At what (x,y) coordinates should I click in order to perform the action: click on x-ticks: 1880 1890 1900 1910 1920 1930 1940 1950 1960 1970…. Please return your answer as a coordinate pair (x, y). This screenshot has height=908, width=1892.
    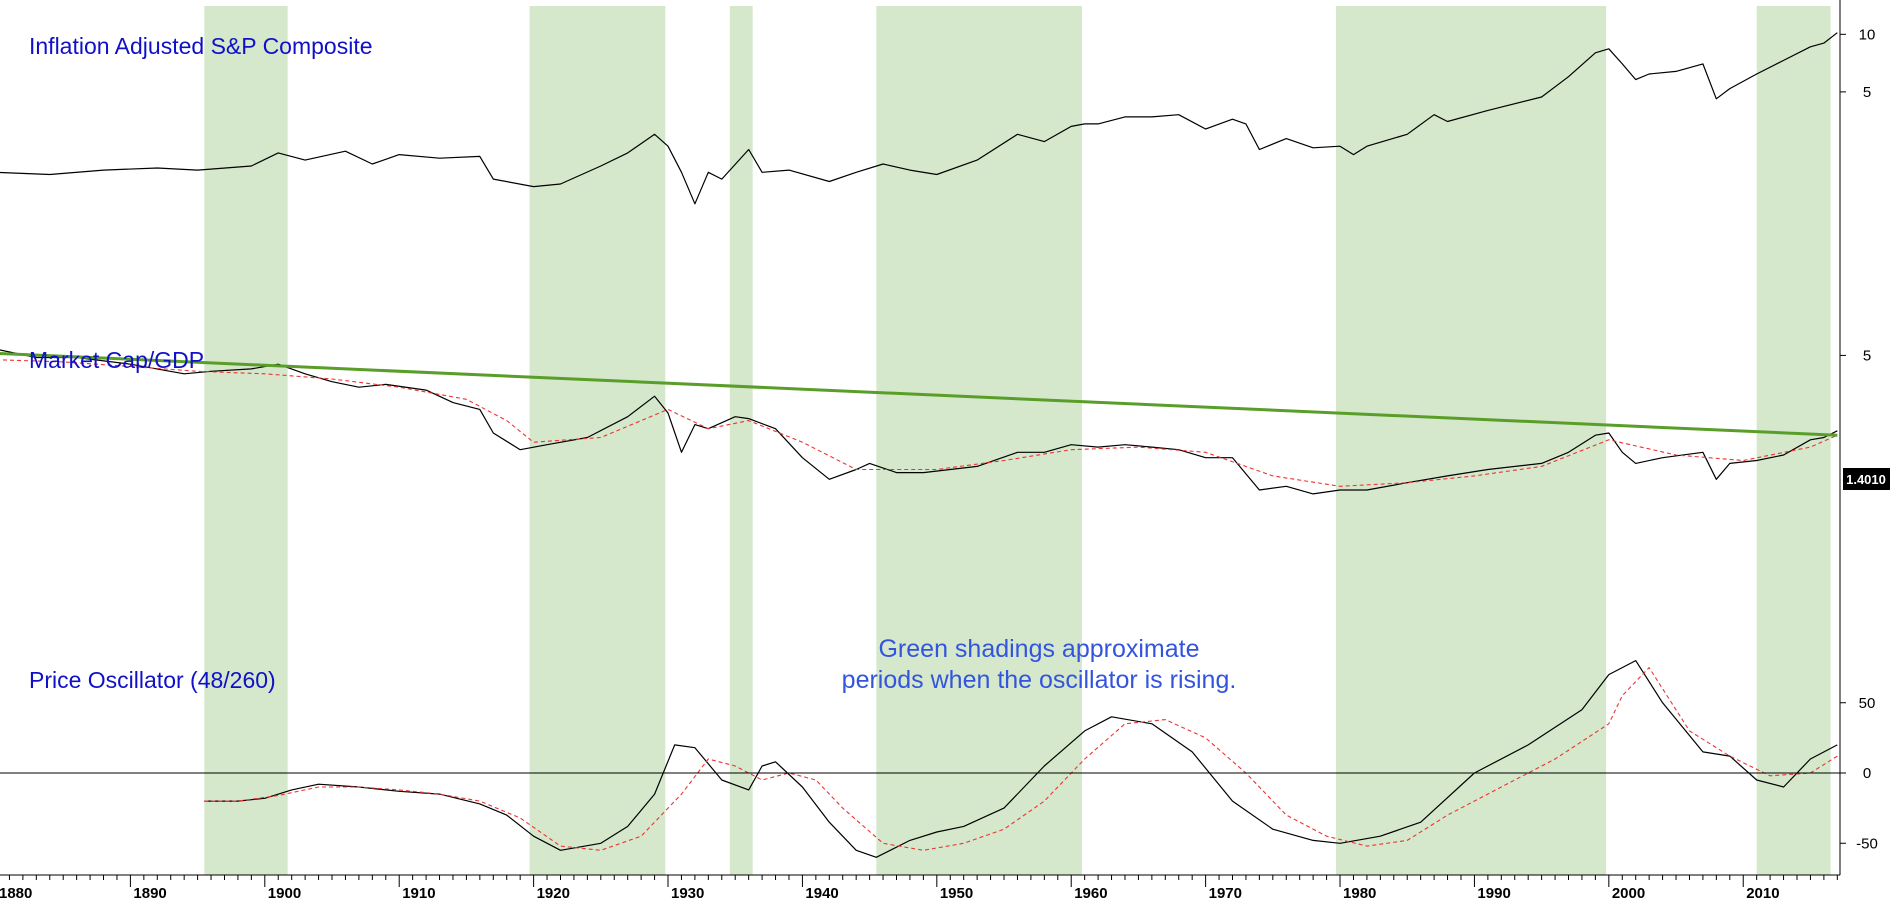
    Looking at the image, I should click on (919, 888).